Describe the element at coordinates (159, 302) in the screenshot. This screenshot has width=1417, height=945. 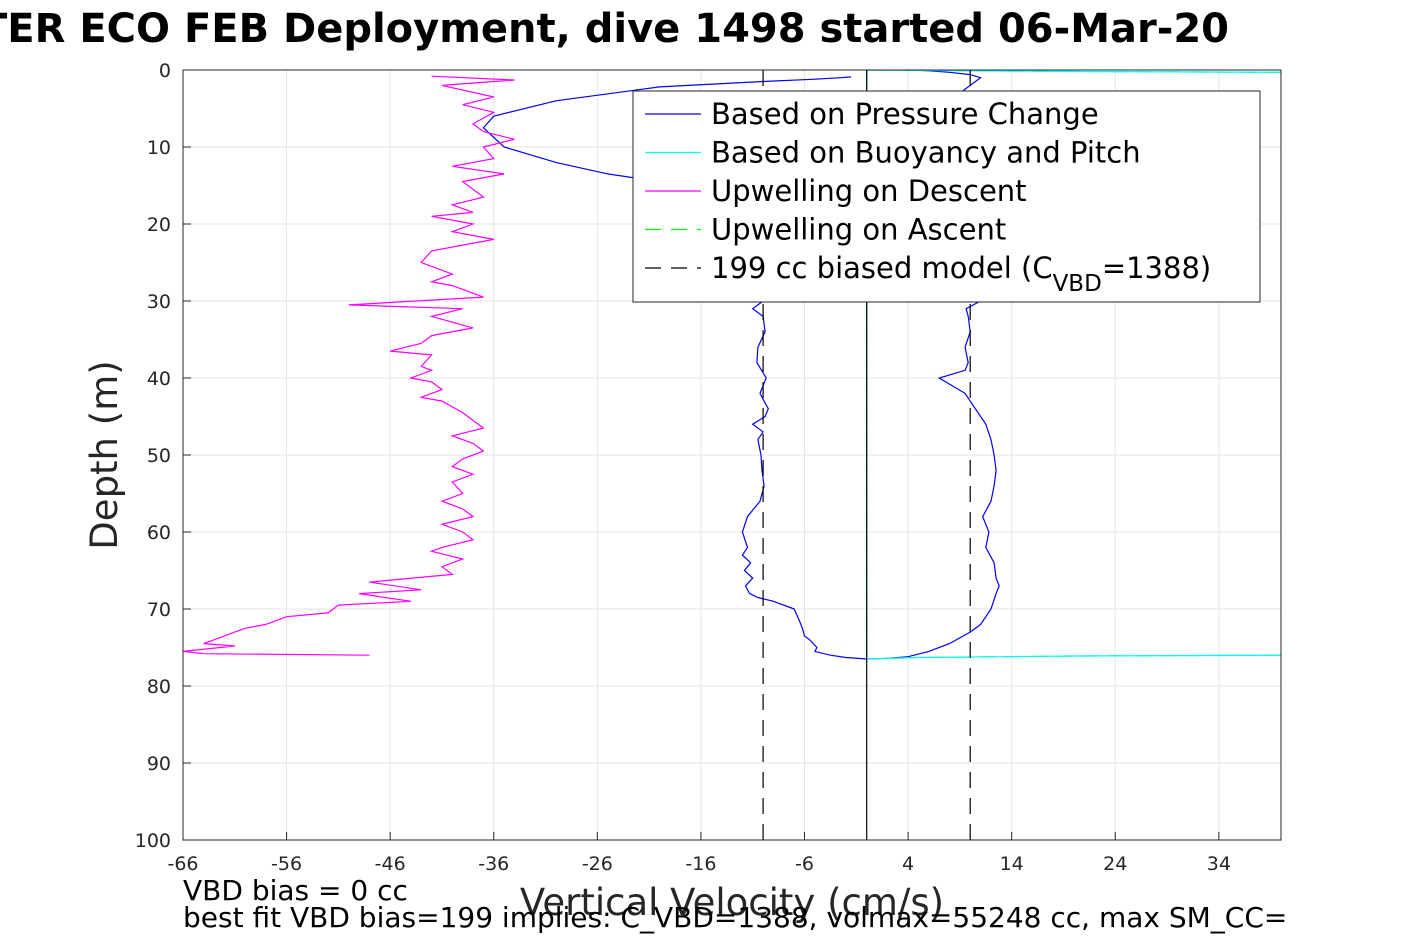
I see `y-tick-label: 30` at that location.